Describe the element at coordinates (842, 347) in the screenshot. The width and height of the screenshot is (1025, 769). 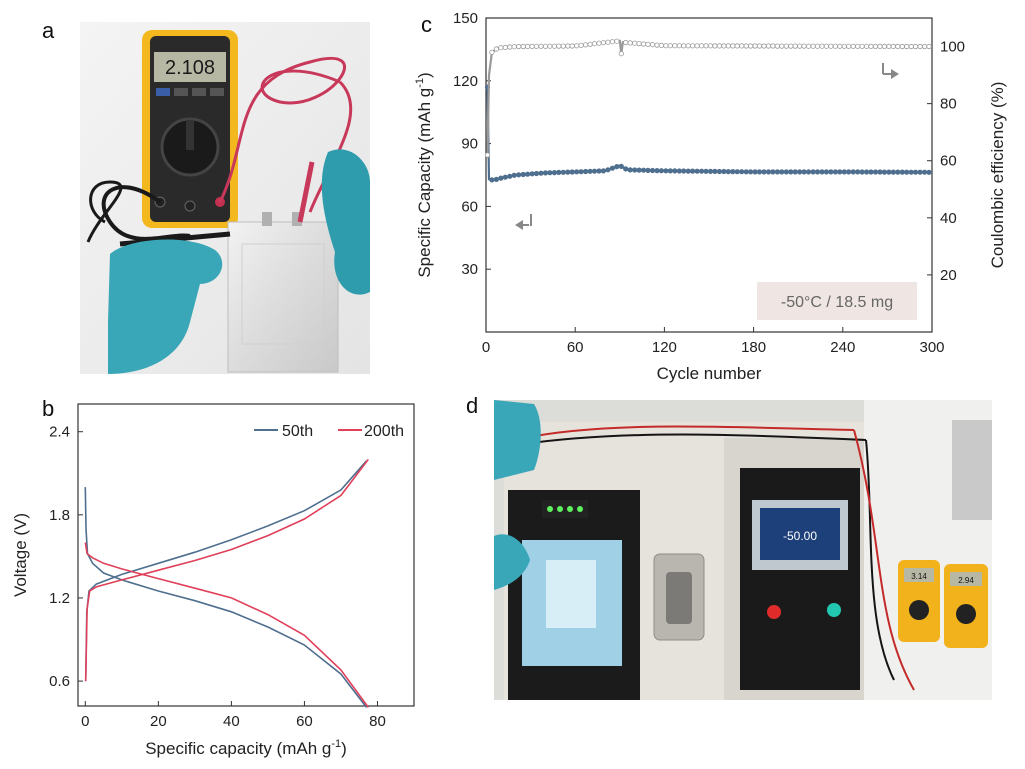
I see `c-x-tick-label: 240` at that location.